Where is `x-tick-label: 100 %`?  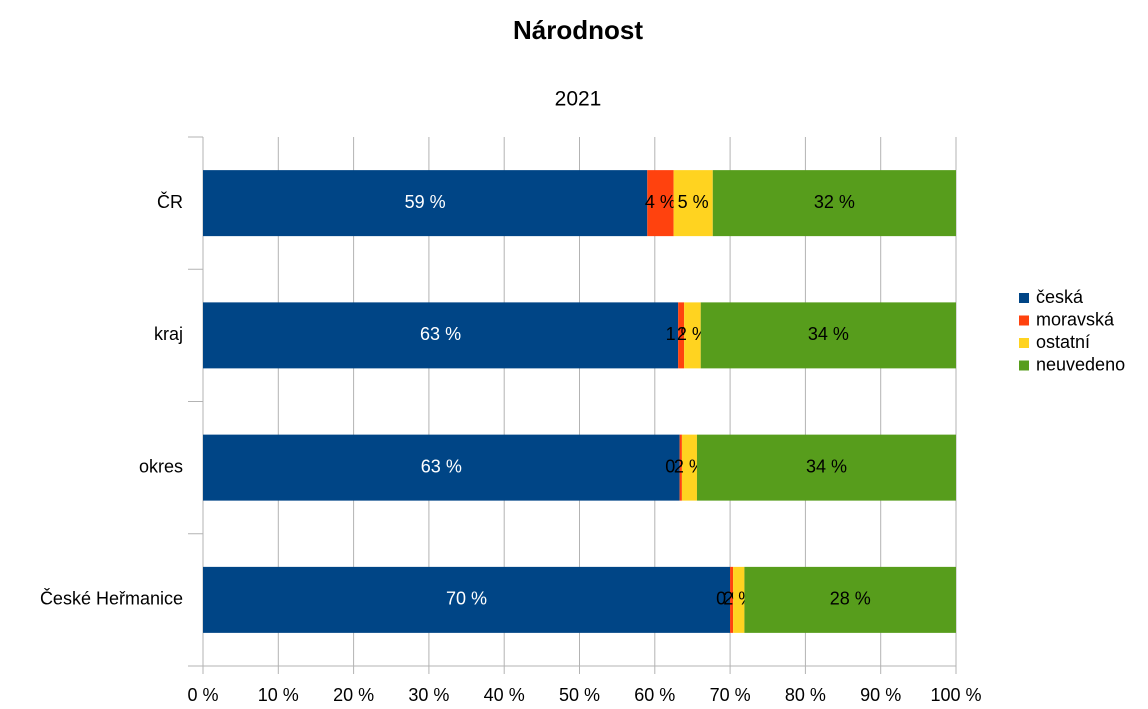
x-tick-label: 100 % is located at coordinates (955, 695).